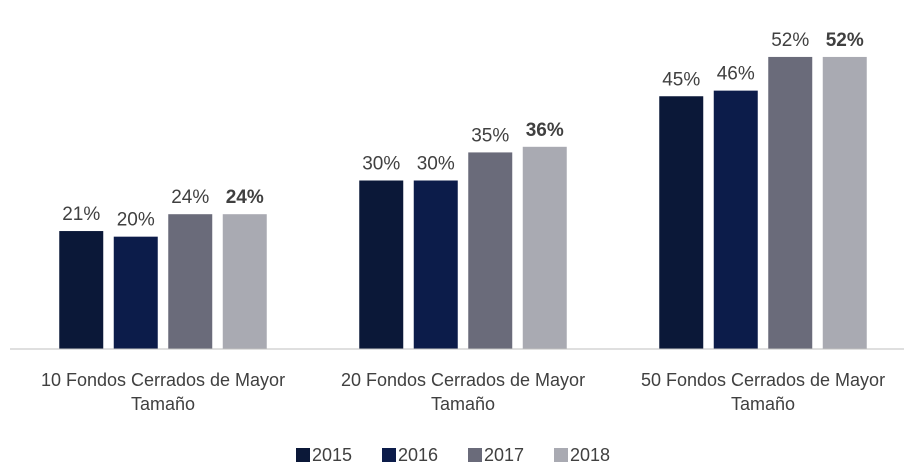 This screenshot has width=904, height=462. Describe the element at coordinates (332, 453) in the screenshot. I see `legend-label: 2015` at that location.